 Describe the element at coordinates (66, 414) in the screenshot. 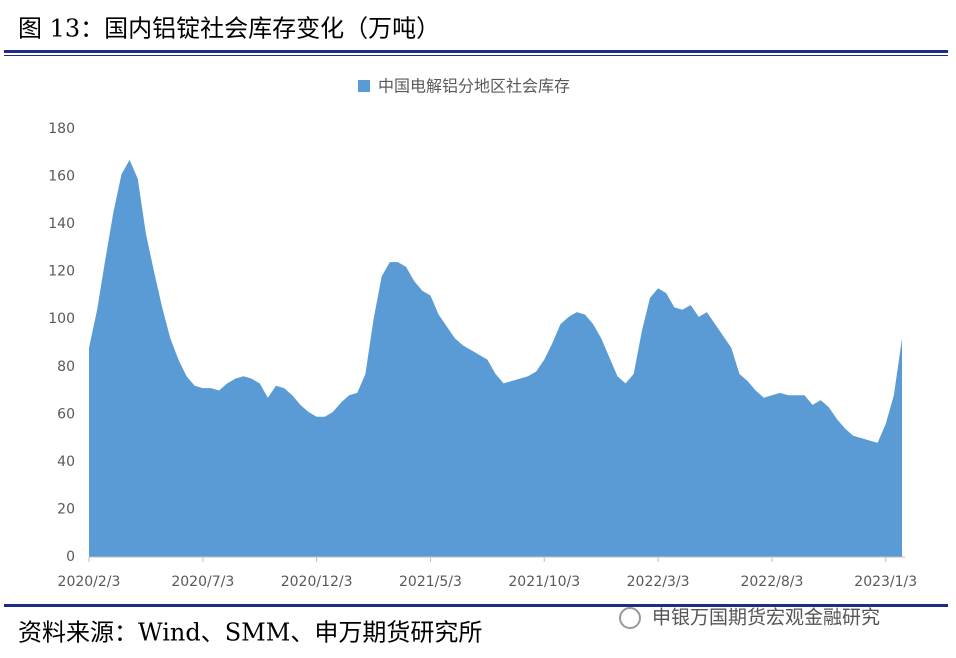

I see `y-tick-label: 60` at that location.